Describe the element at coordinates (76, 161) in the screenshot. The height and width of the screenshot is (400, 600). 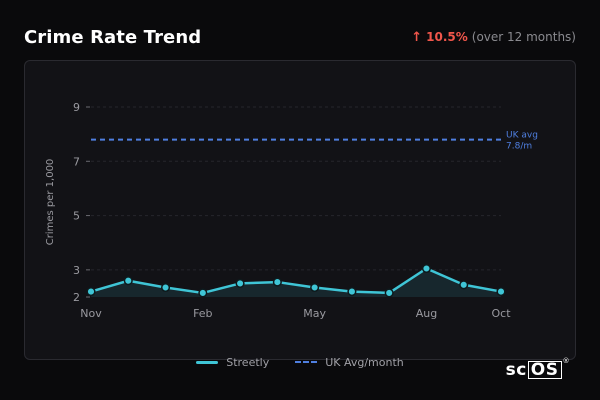
I see `y-tick-label: 7` at that location.